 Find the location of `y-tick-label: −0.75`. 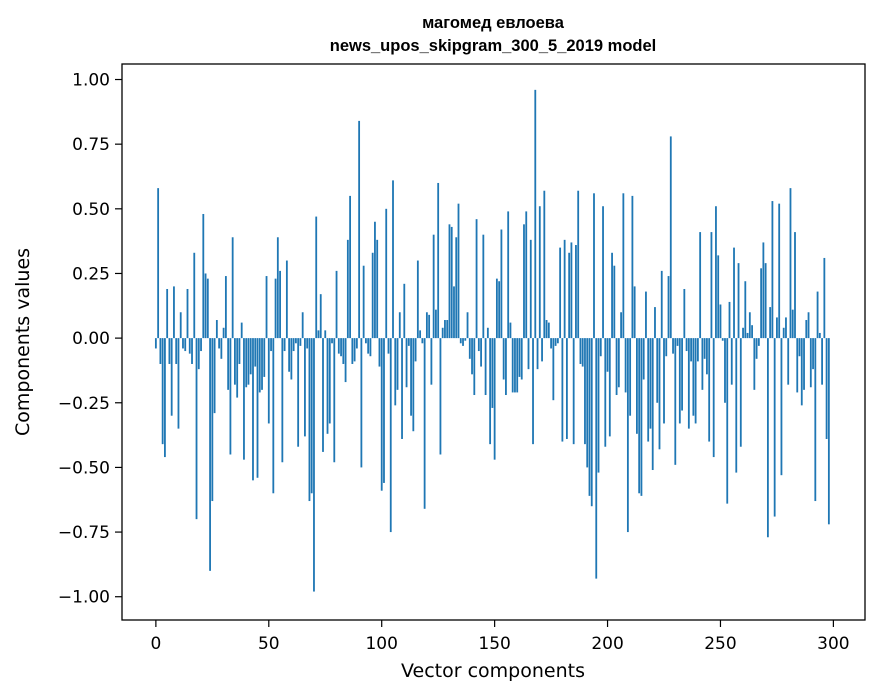

y-tick-label: −0.75 is located at coordinates (84, 533).